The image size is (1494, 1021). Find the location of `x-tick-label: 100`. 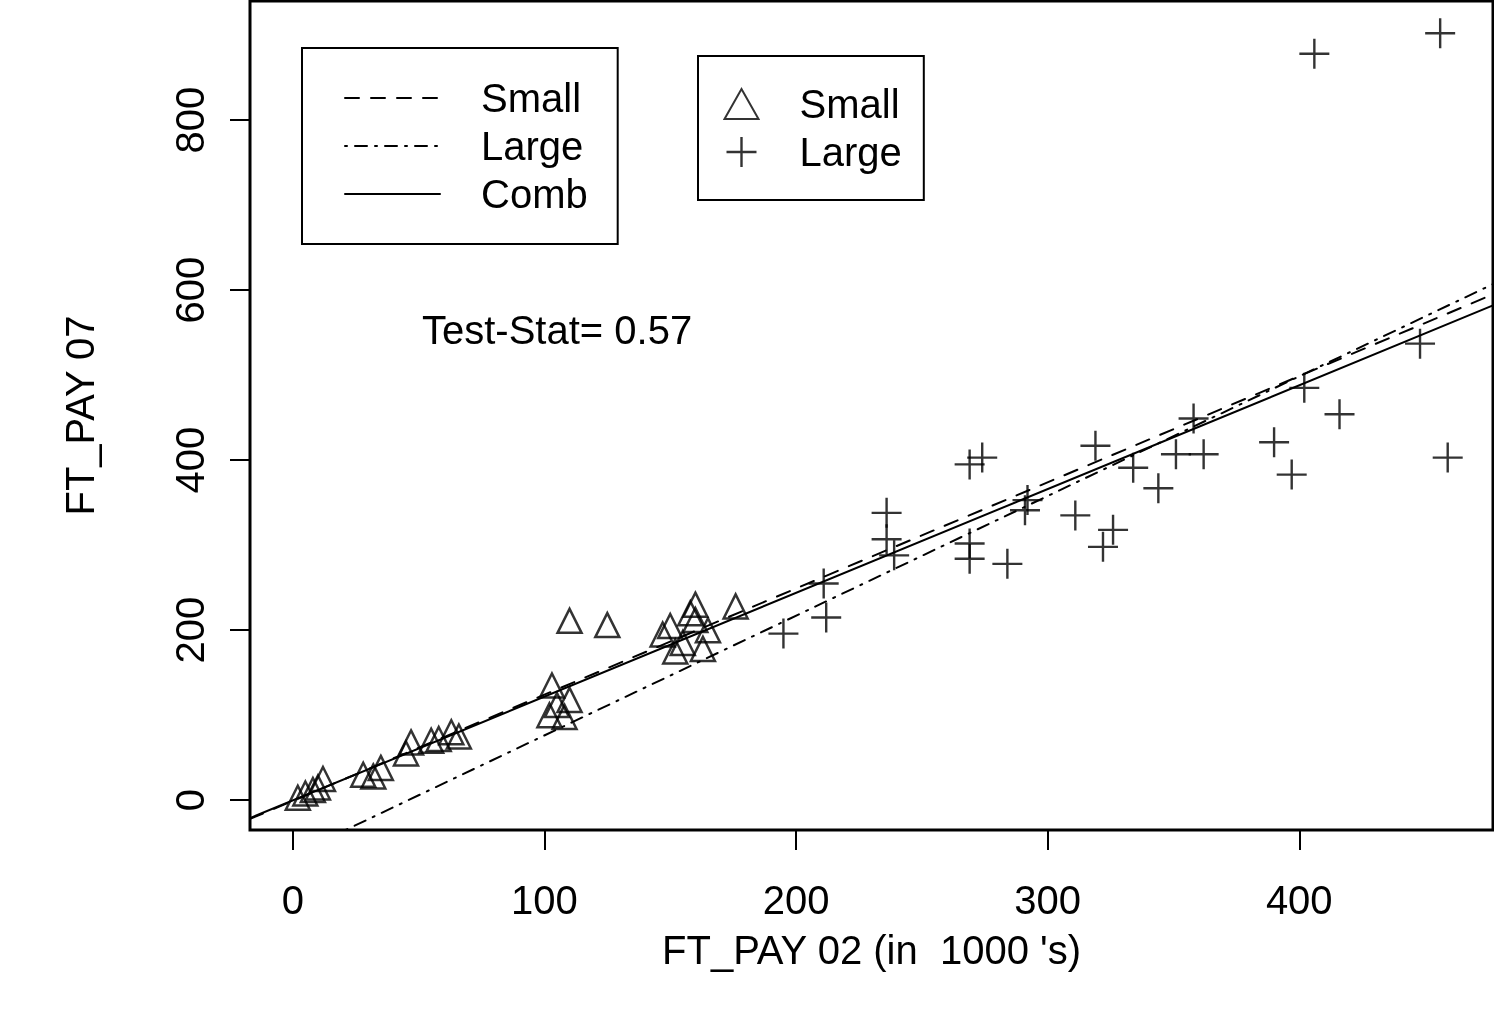

x-tick-label: 100 is located at coordinates (544, 900).